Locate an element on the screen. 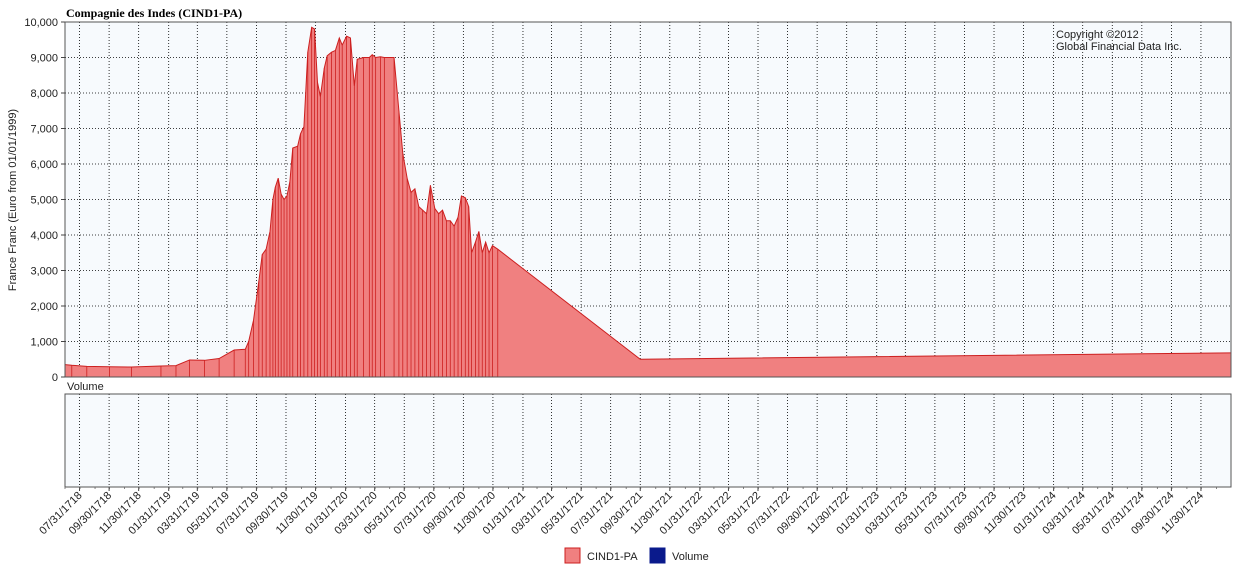 Image resolution: width=1233 pixels, height=585 pixels. y-tick-label: 9,000 is located at coordinates (44, 59).